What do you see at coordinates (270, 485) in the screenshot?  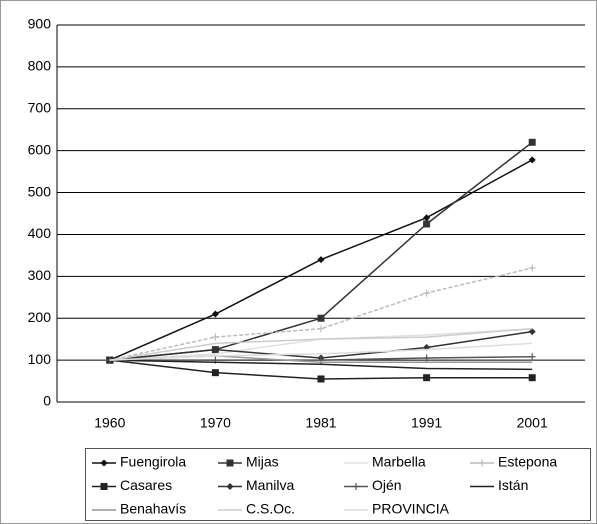 I see `legend-label: Manilva` at bounding box center [270, 485].